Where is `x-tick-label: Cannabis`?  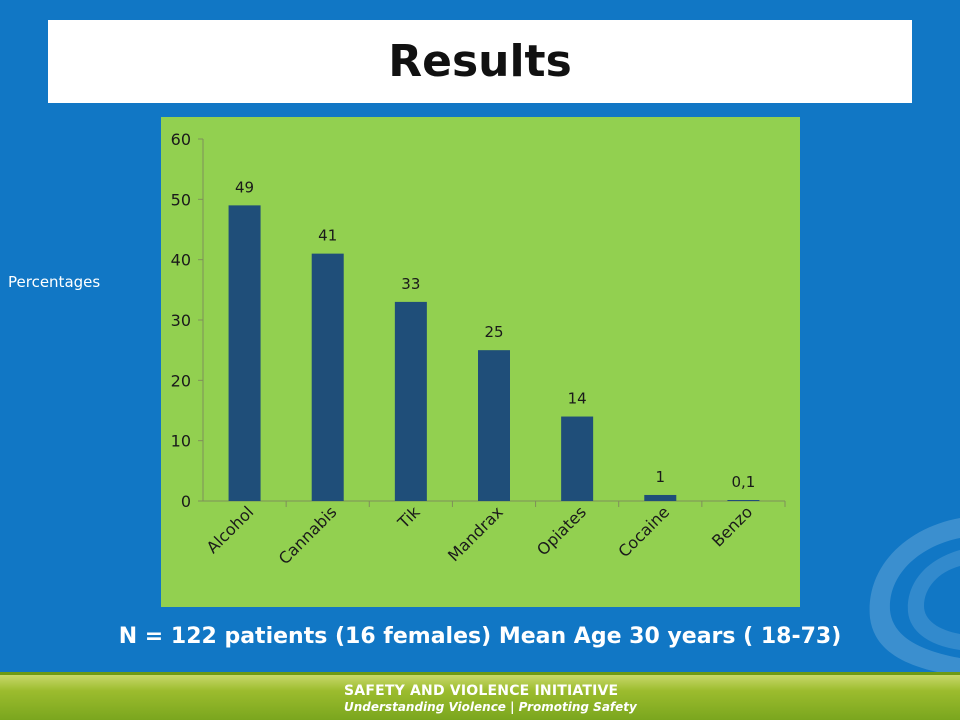
x-tick-label: Cannabis is located at coordinates (308, 535).